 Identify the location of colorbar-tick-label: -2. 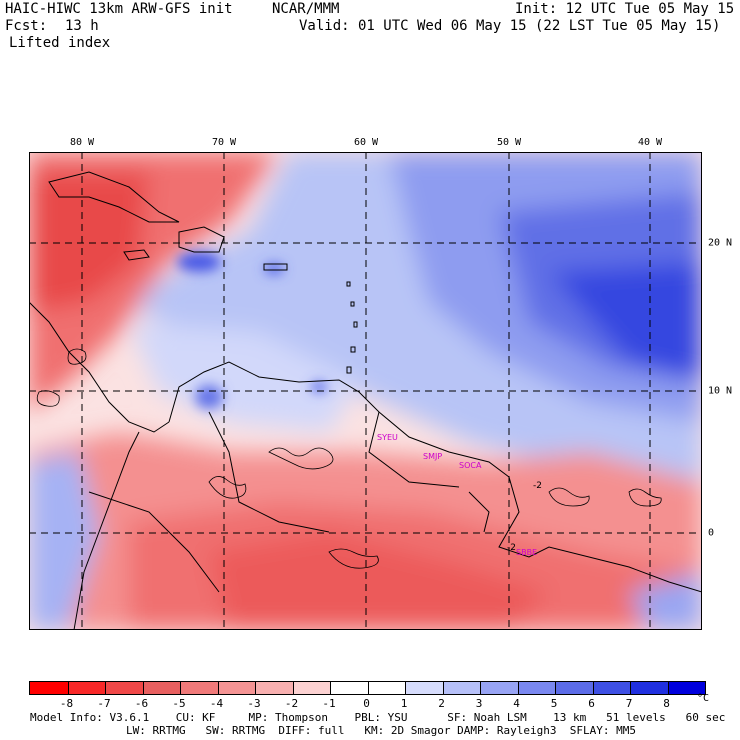
(291, 703).